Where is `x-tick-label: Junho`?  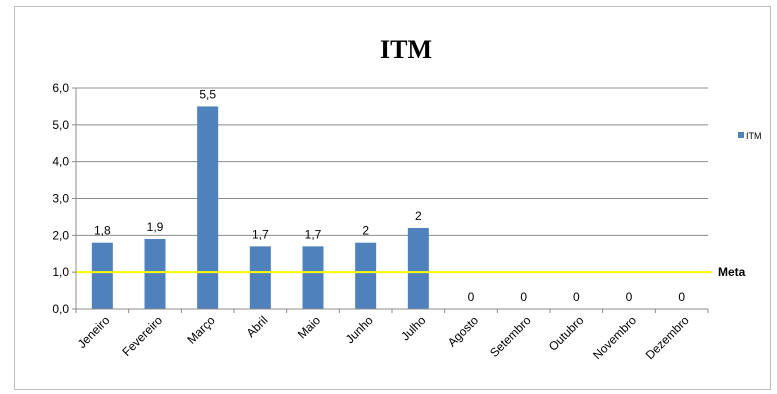 x-tick-label: Junho is located at coordinates (359, 329).